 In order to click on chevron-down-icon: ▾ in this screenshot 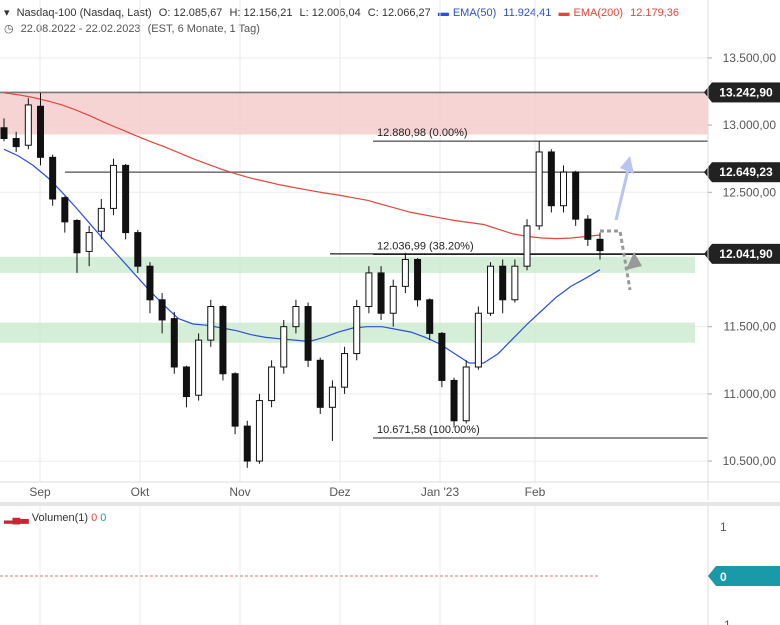, I will do `click(7, 13)`.